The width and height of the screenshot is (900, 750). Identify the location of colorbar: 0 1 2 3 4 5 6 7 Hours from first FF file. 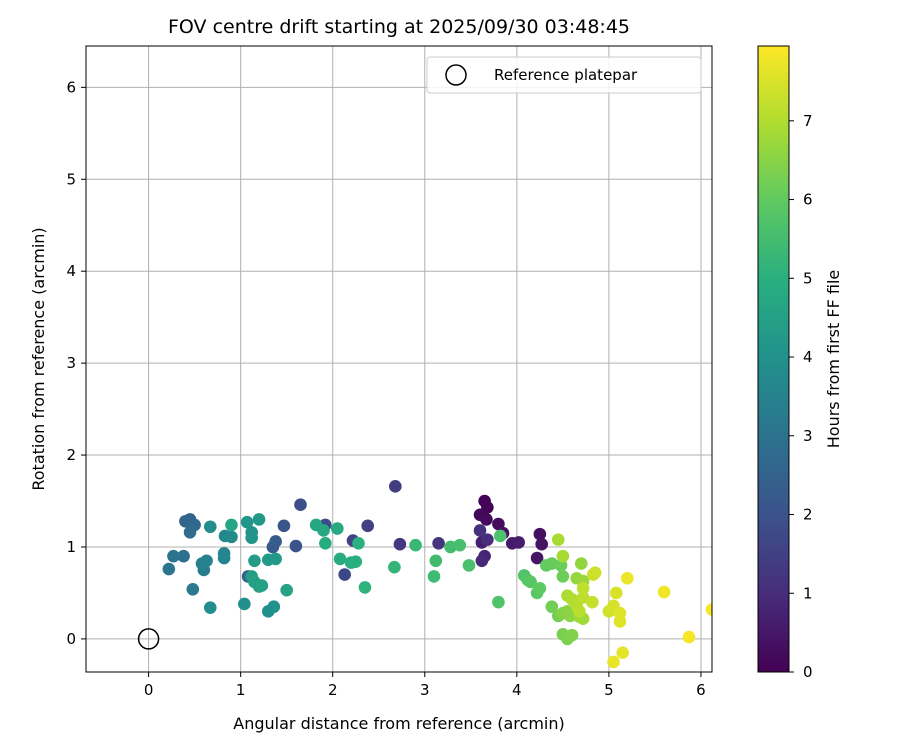
(800, 363).